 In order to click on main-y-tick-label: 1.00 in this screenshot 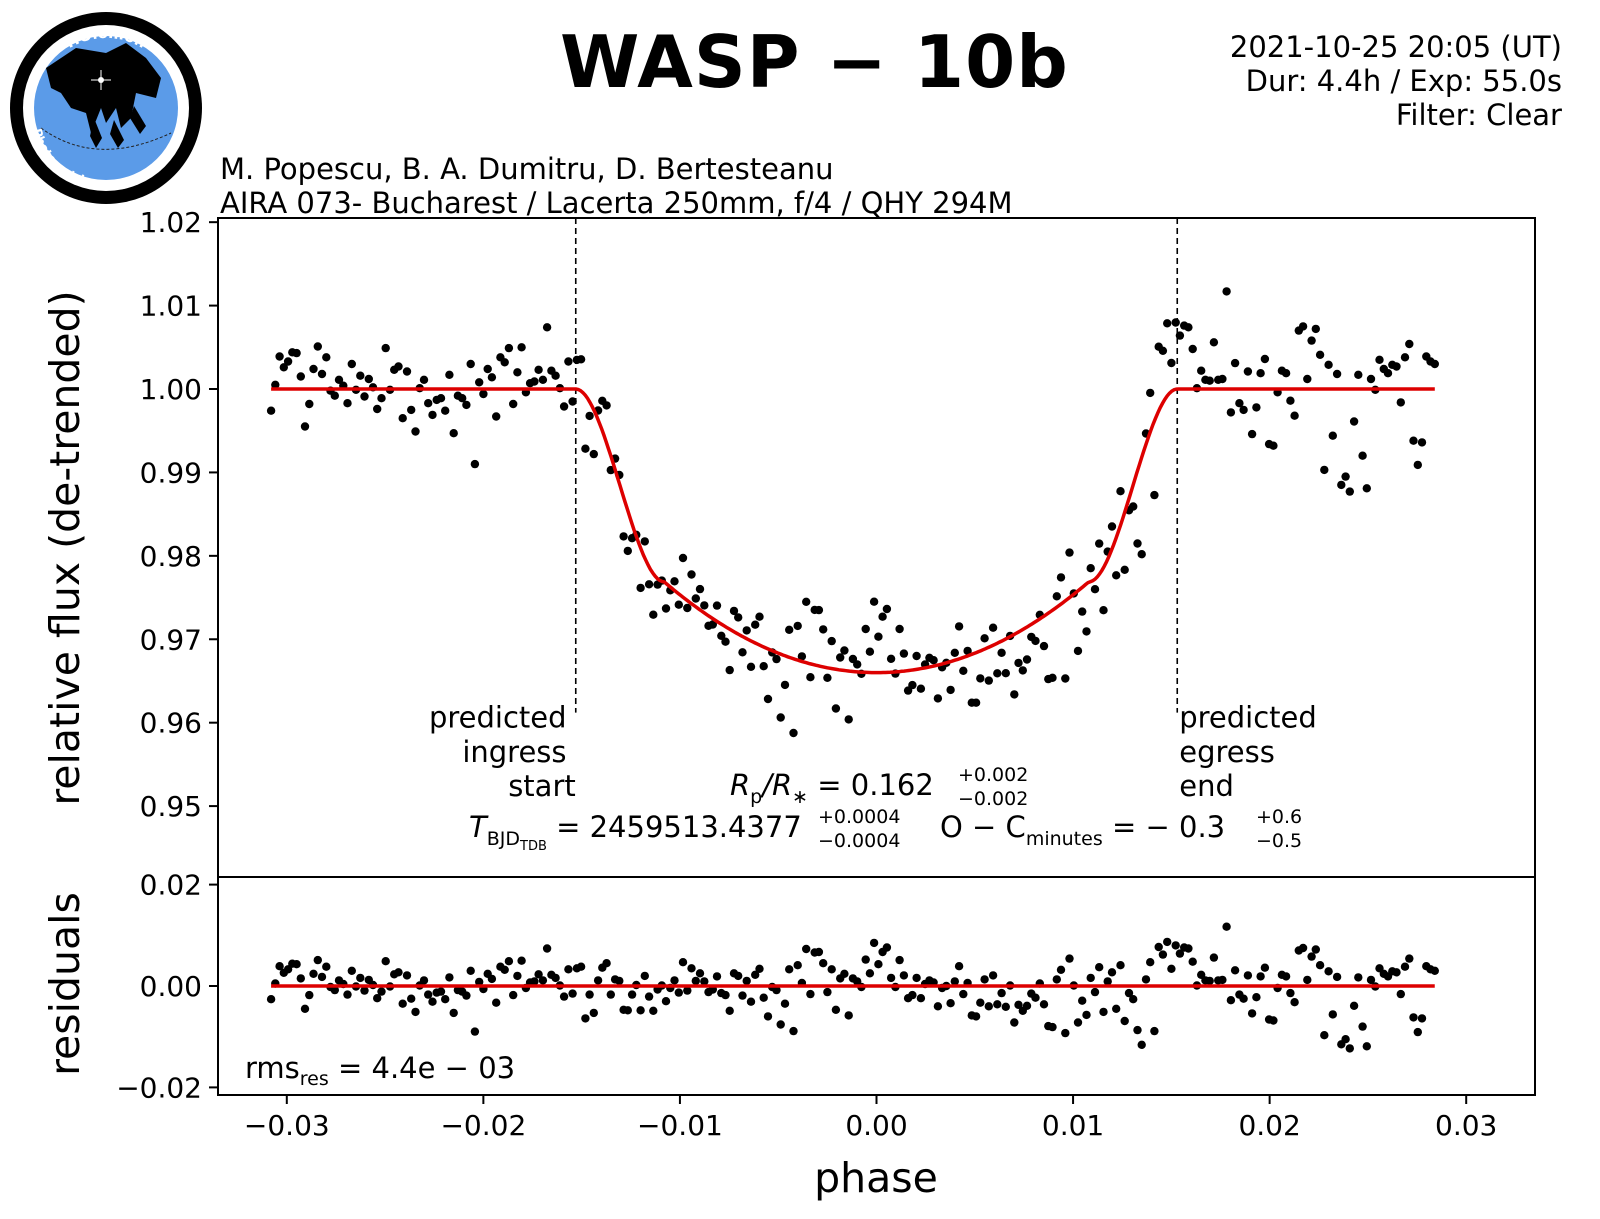, I will do `click(171, 389)`.